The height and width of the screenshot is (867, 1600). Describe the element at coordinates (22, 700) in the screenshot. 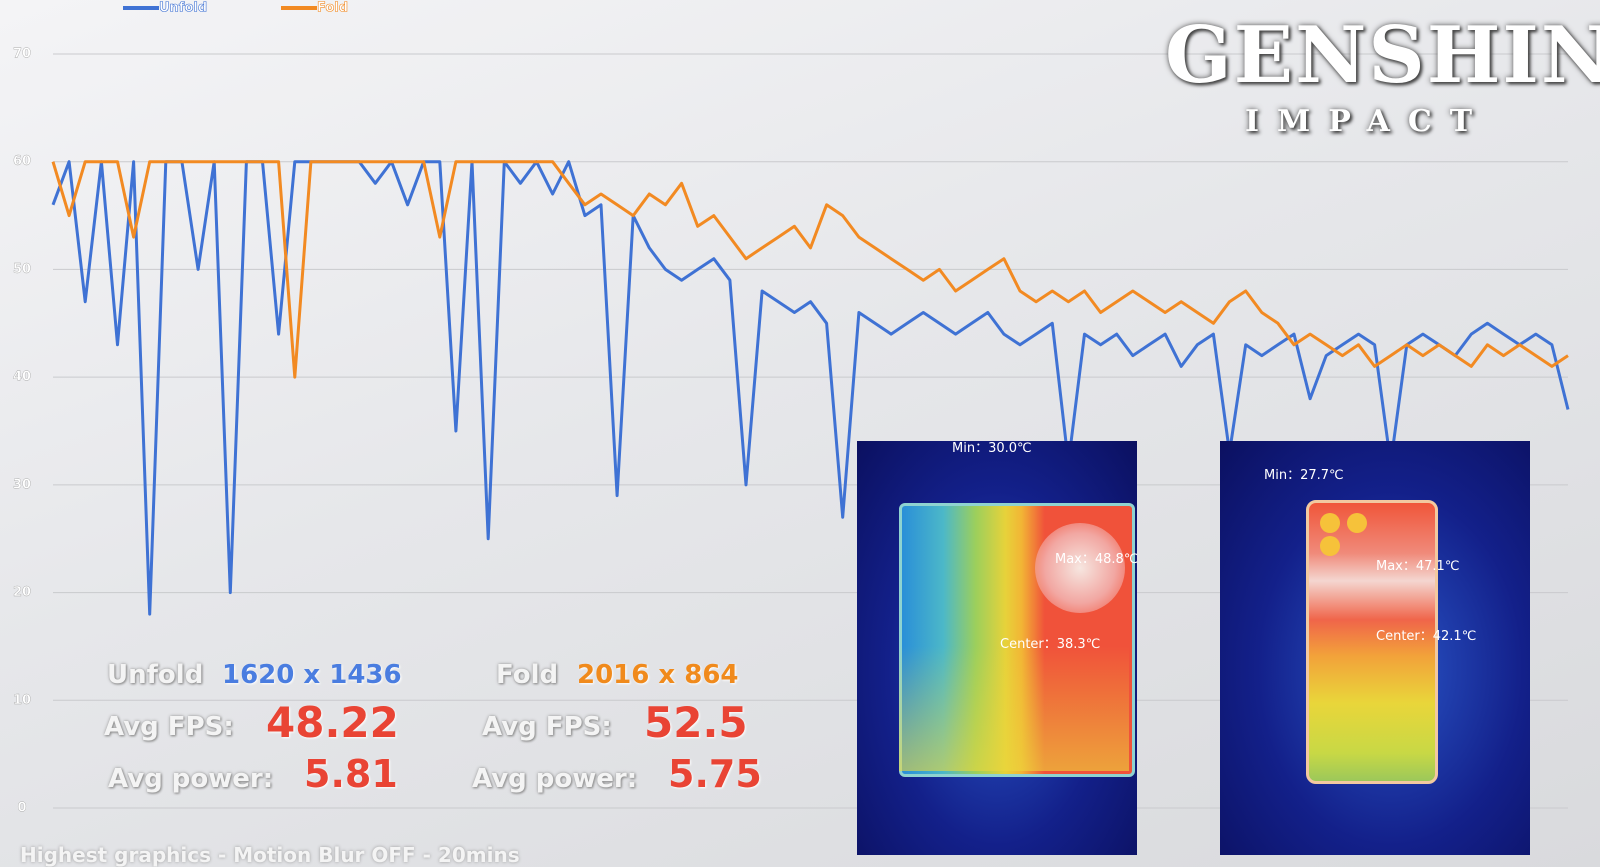

I see `y-tick-label: 10` at that location.